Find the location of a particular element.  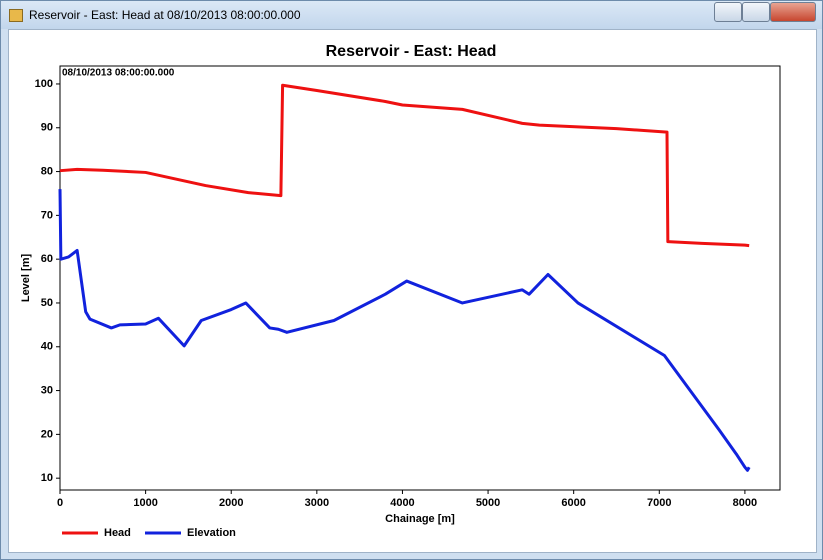

y-axis-label: Level [m] is located at coordinates (26, 278).